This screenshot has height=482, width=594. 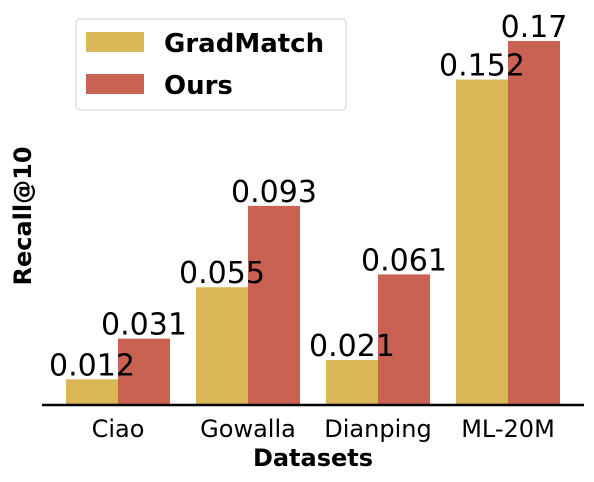 I want to click on x-tick-label-gowalla: Gowalla, so click(x=248, y=429).